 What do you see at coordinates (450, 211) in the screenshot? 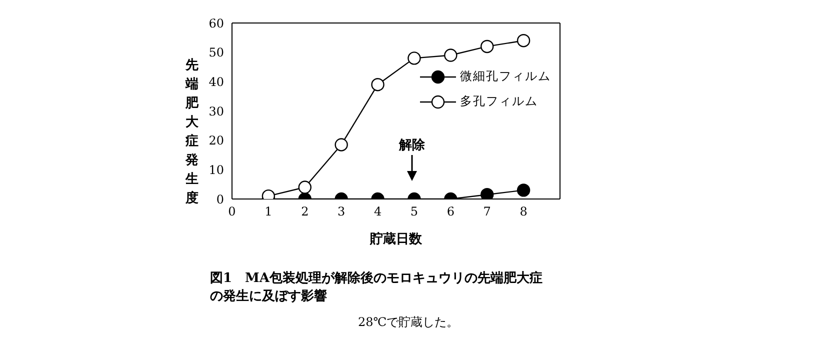
I see `x-tick-label: 6` at bounding box center [450, 211].